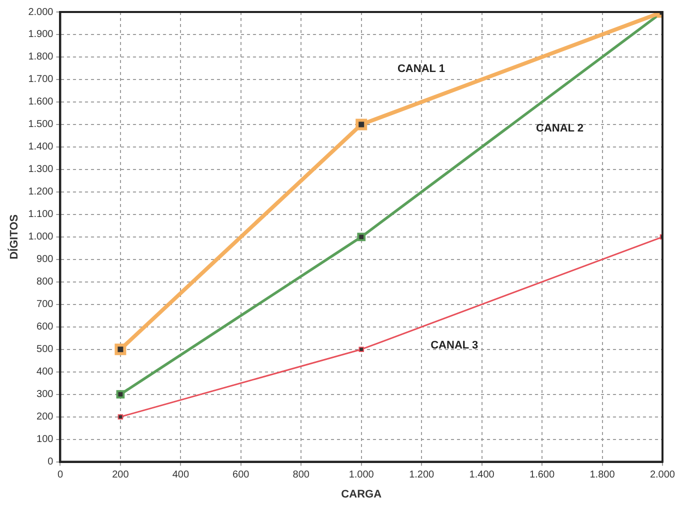 The height and width of the screenshot is (507, 678). I want to click on y-tick-label: 200, so click(45, 417).